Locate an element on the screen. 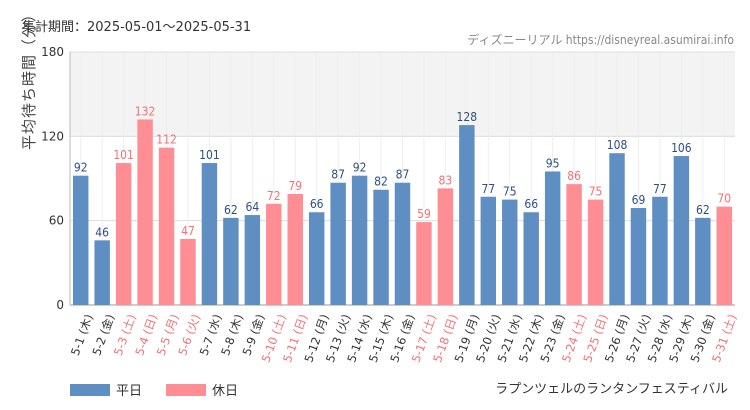  data-label: 59 is located at coordinates (424, 214).